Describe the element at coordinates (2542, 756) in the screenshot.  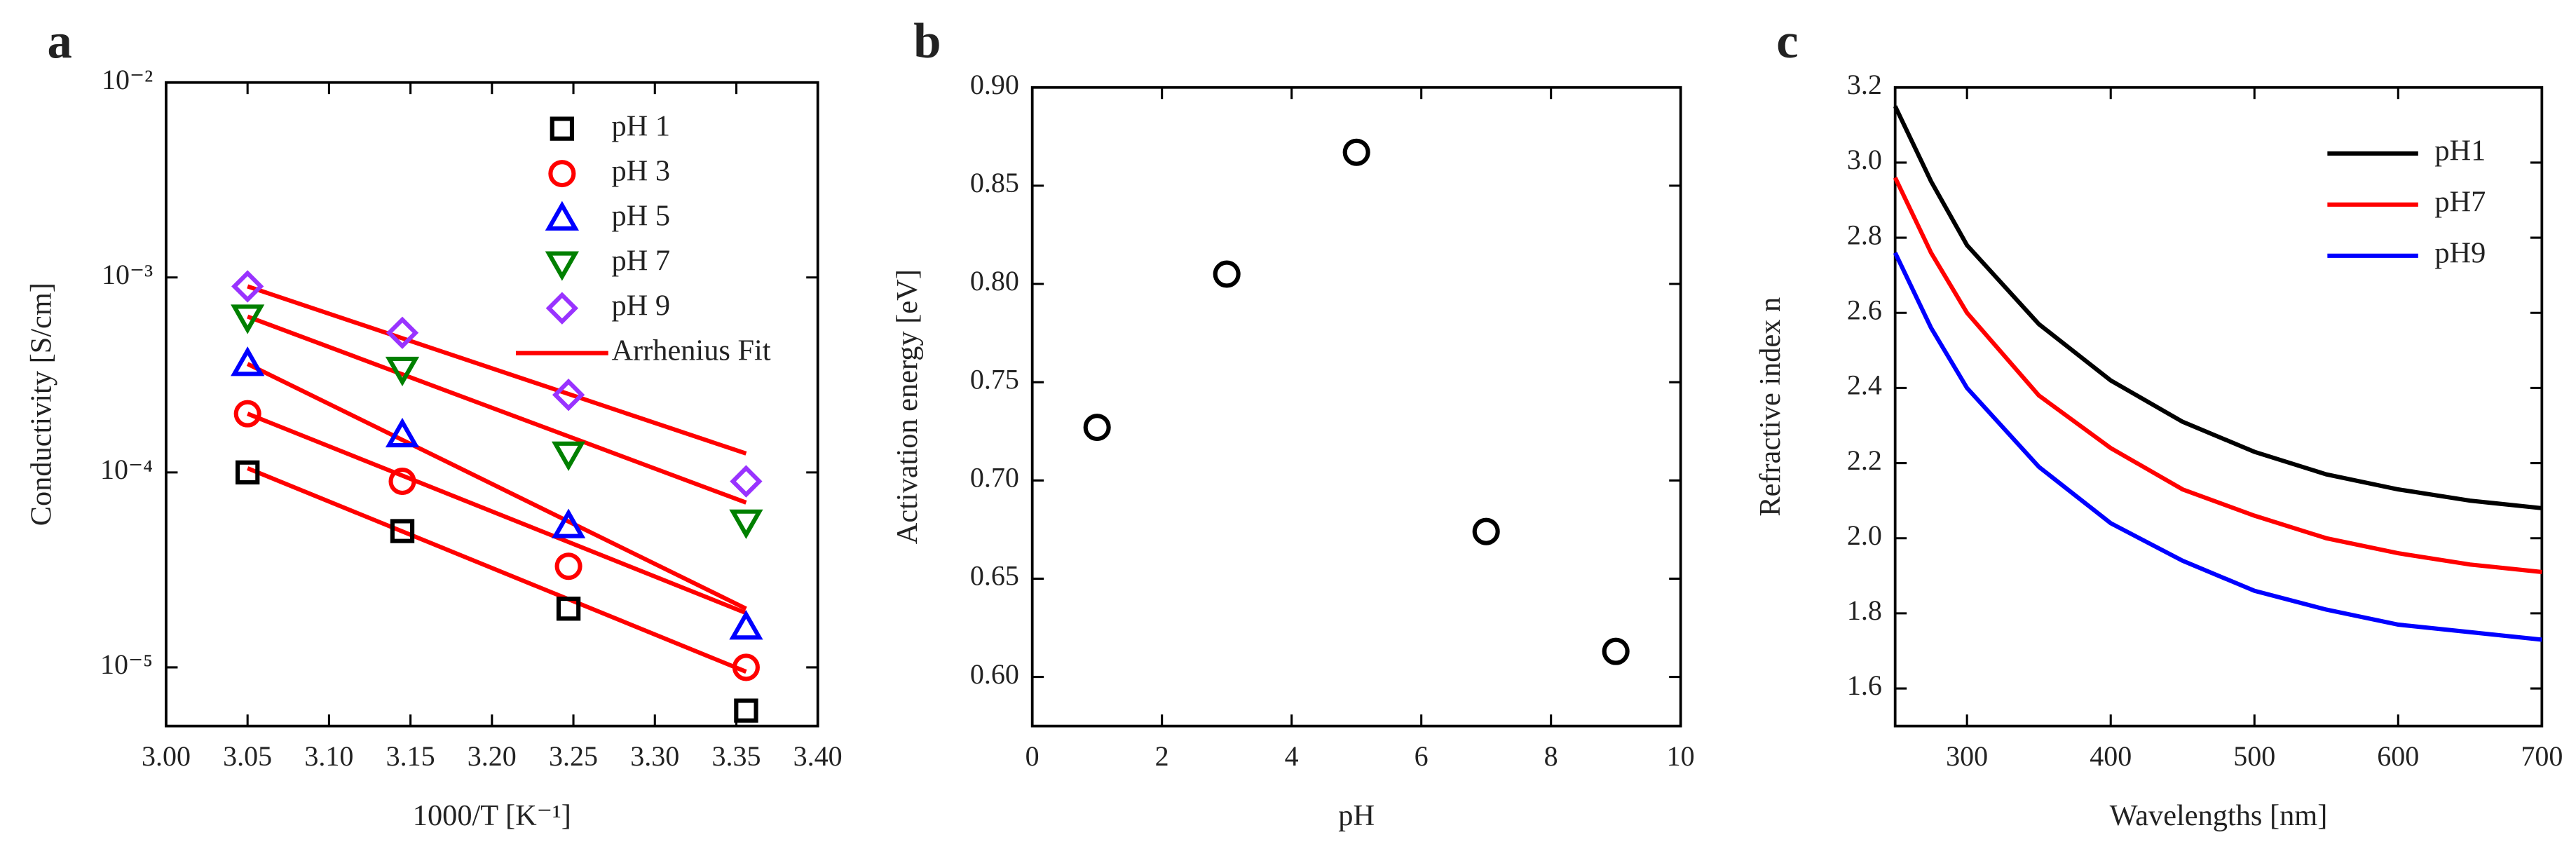
I see `x-tick-label: 700` at that location.